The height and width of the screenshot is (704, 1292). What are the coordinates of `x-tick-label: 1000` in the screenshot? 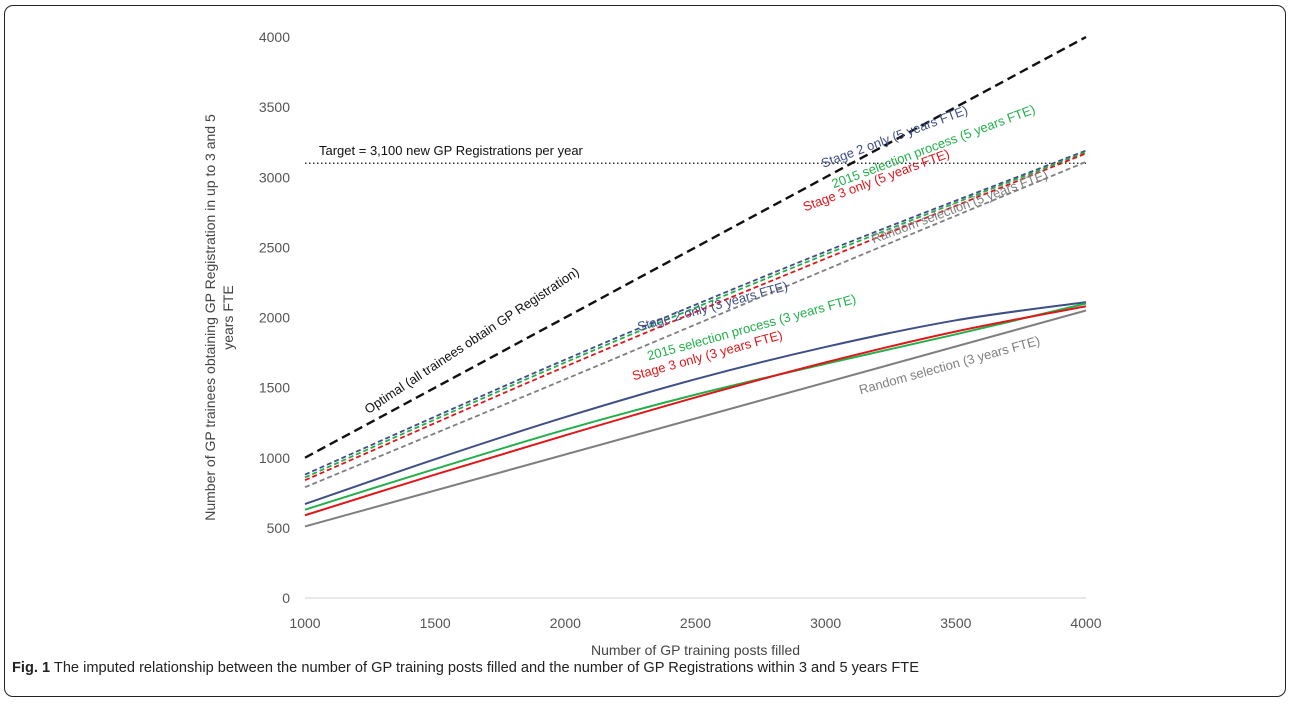 It's located at (304, 623).